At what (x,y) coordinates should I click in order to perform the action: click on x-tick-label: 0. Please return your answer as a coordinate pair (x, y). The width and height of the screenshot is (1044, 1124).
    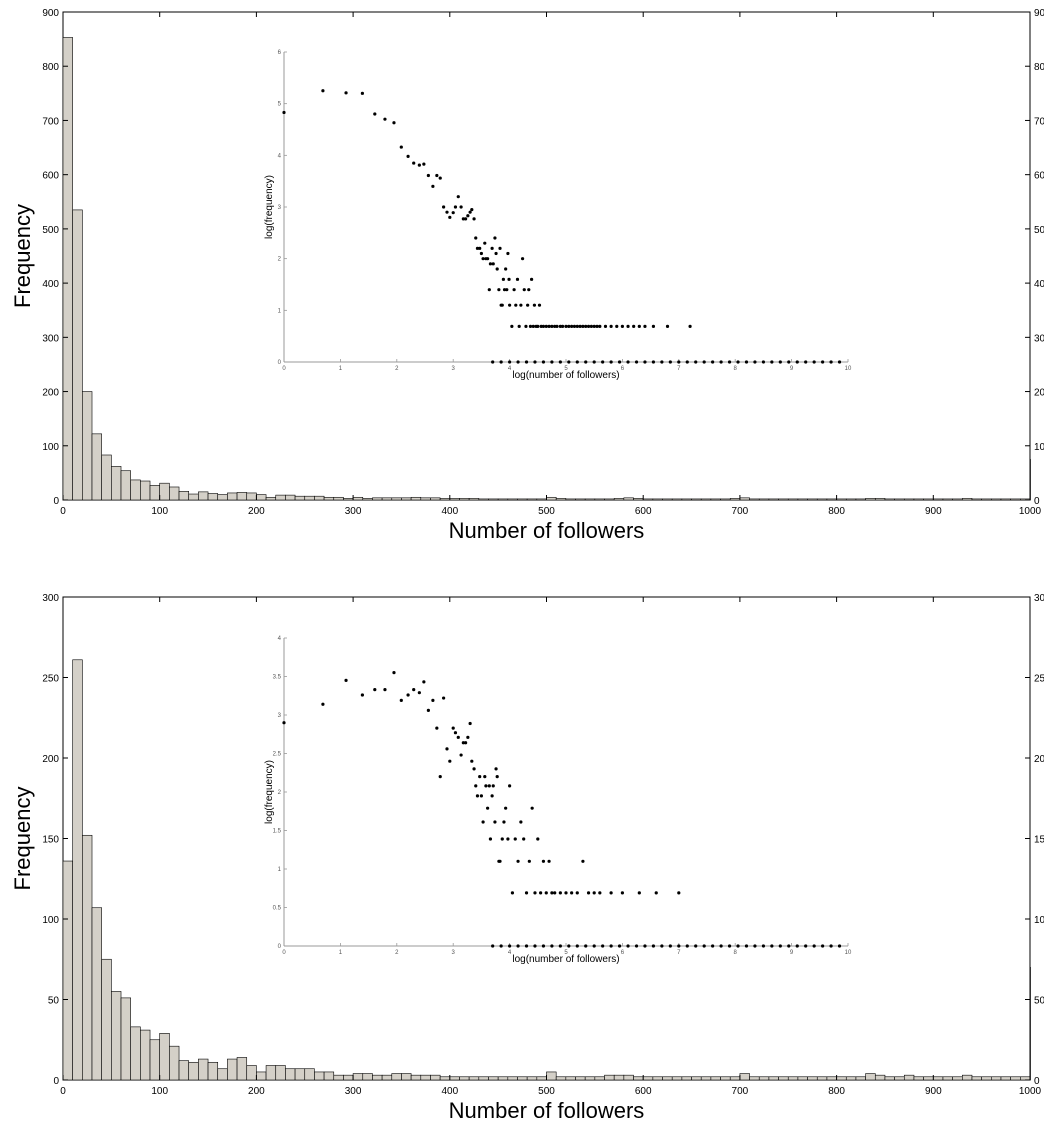
    Looking at the image, I should click on (63, 511).